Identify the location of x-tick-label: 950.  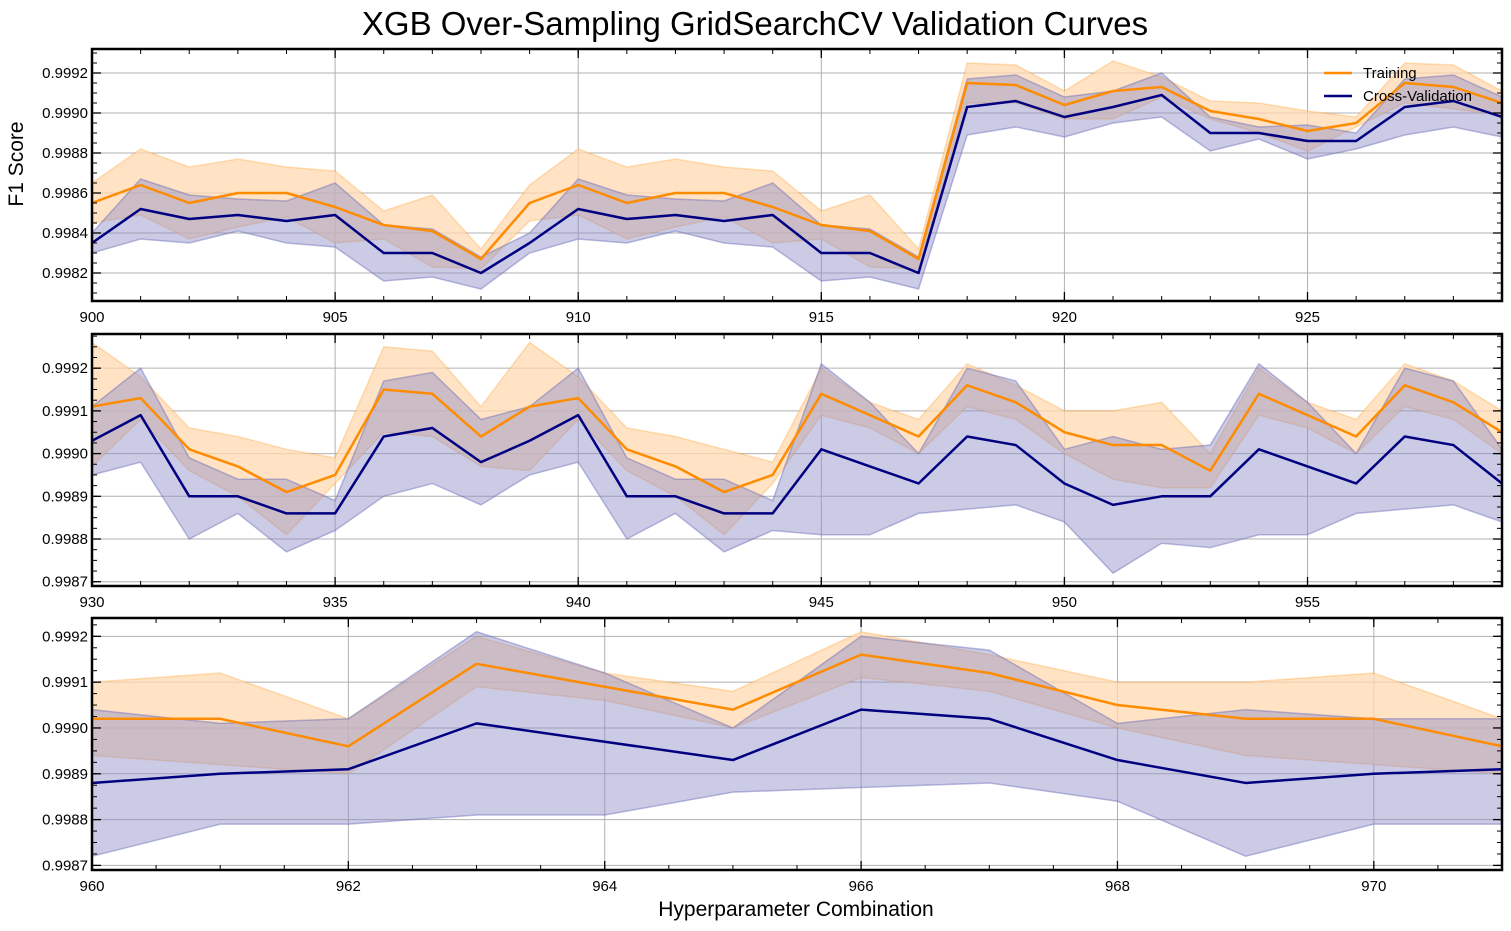
(1064, 602).